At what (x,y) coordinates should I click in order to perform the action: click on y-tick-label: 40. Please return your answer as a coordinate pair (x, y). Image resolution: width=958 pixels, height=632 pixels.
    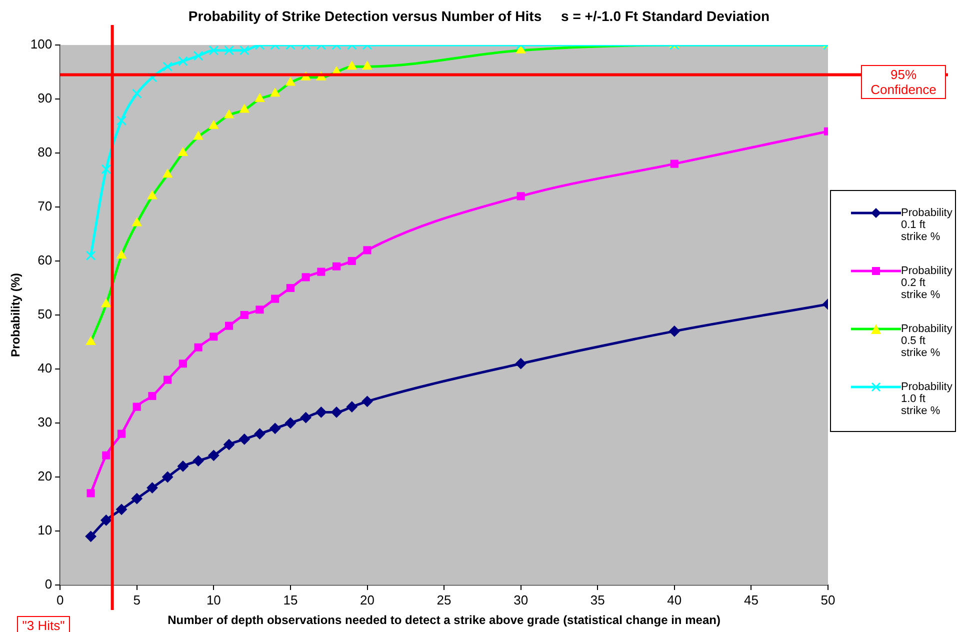
    Looking at the image, I should click on (45, 368).